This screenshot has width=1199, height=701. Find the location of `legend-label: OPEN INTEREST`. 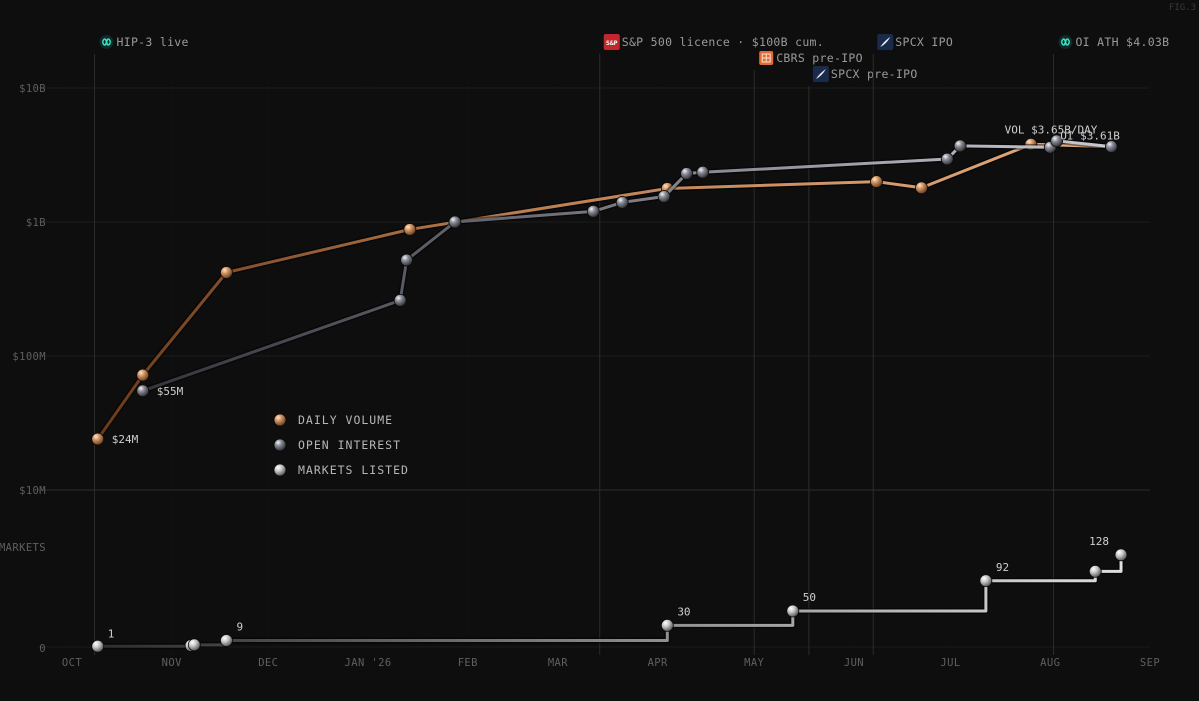

legend-label: OPEN INTEREST is located at coordinates (349, 445).